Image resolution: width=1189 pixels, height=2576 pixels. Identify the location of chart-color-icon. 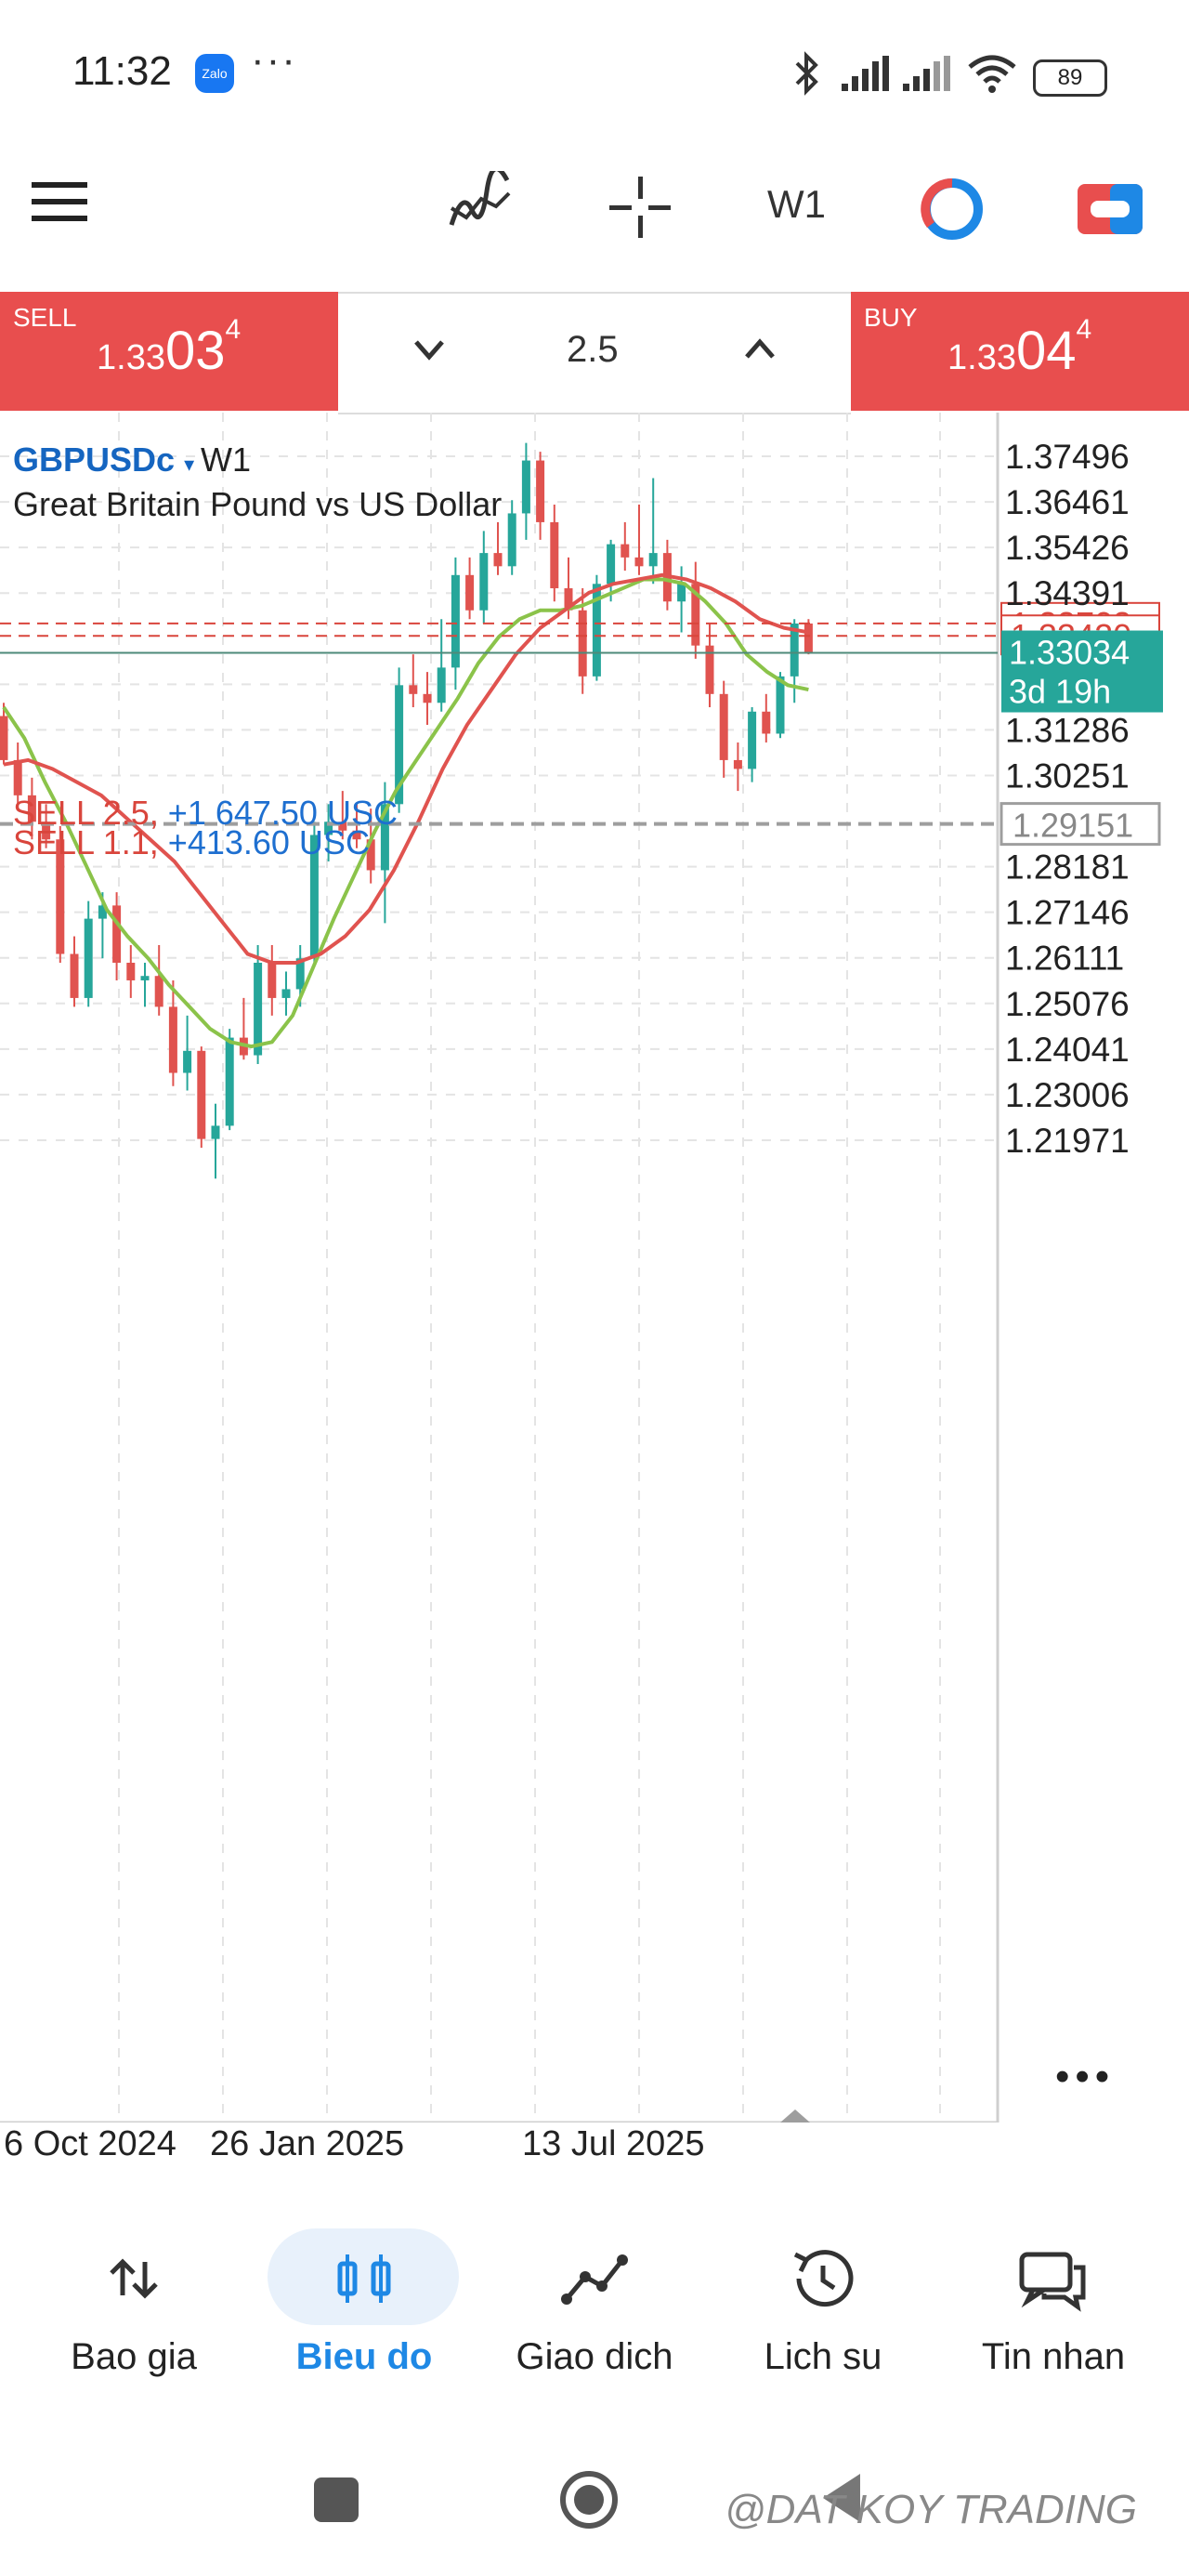
(952, 209).